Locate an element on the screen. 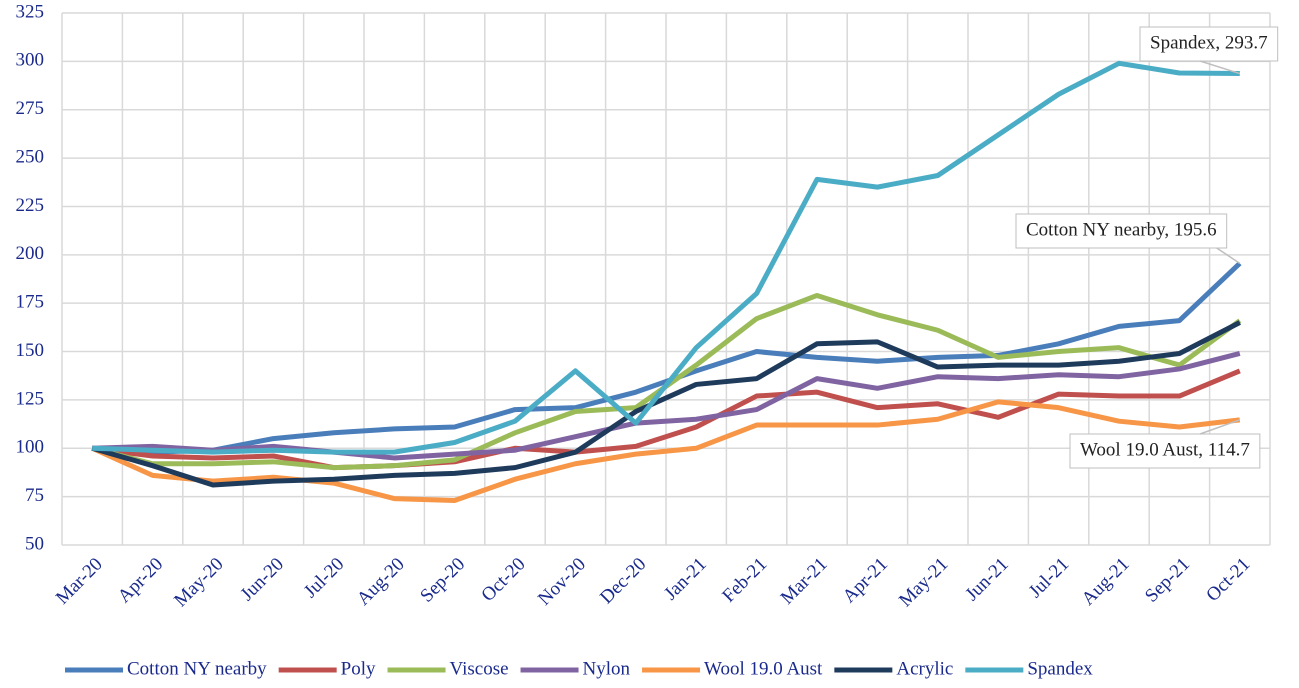 The height and width of the screenshot is (688, 1299). legend-label: Poly is located at coordinates (358, 668).